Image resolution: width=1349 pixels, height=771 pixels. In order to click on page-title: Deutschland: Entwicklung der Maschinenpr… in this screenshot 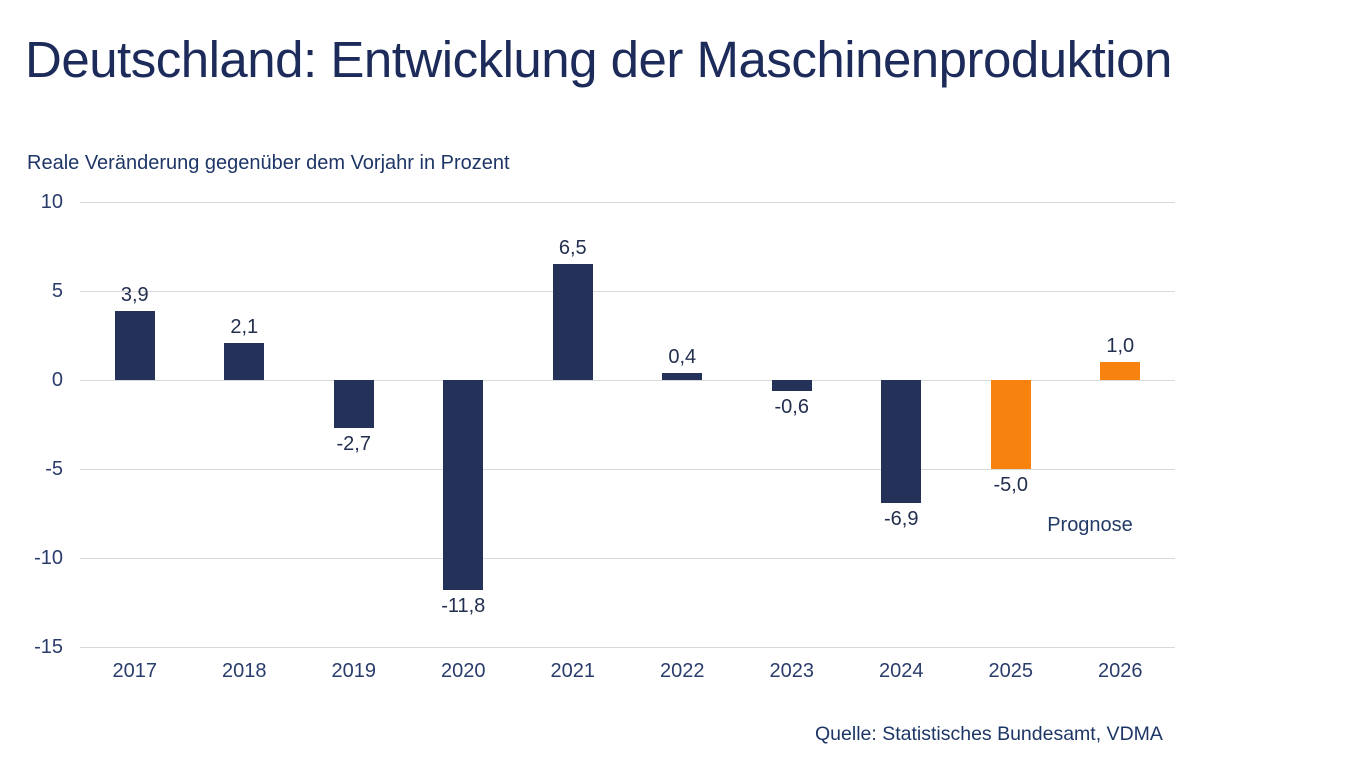, I will do `click(598, 59)`.